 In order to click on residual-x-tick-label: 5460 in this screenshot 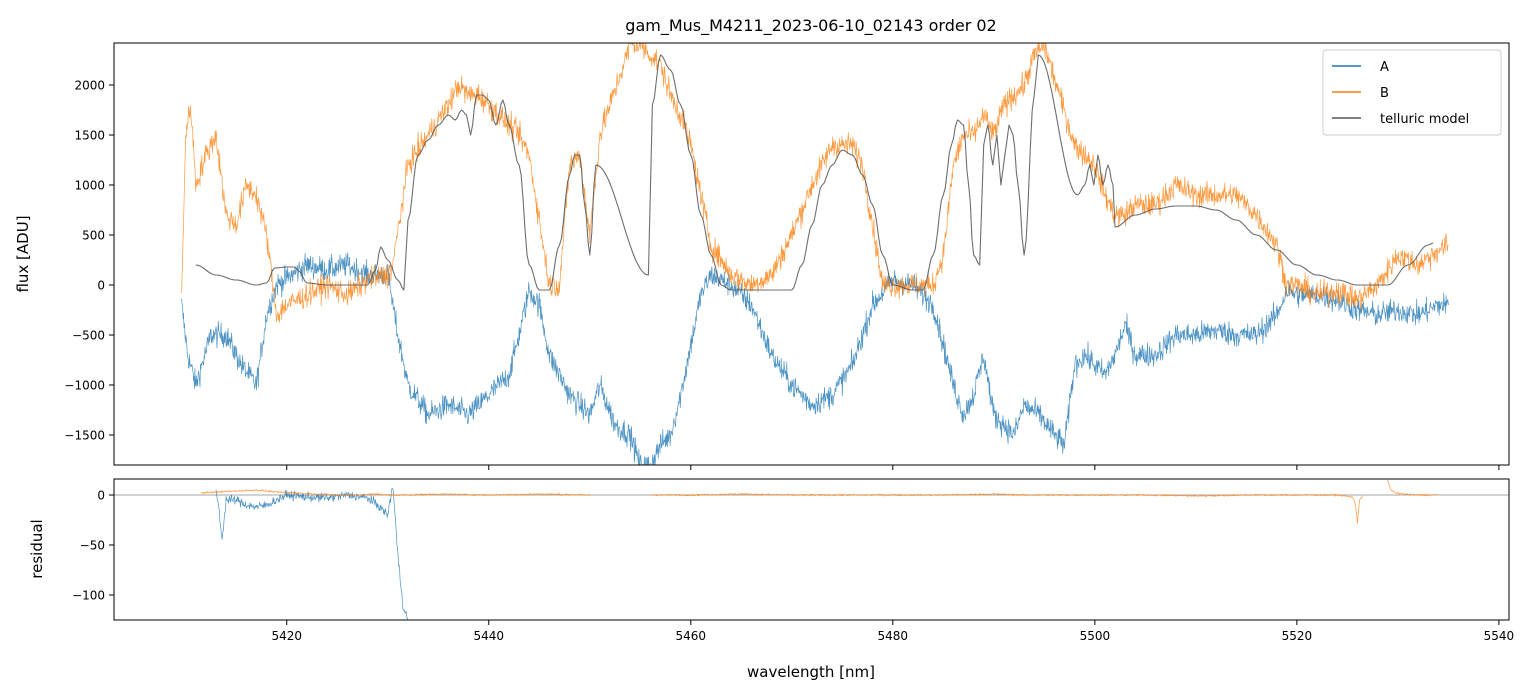, I will do `click(691, 636)`.